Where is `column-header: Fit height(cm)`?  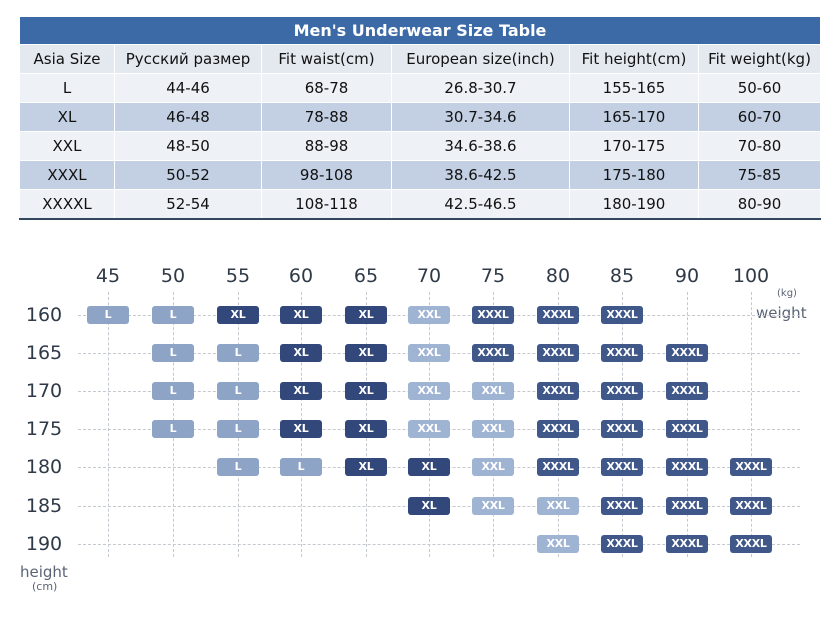
column-header: Fit height(cm) is located at coordinates (634, 59).